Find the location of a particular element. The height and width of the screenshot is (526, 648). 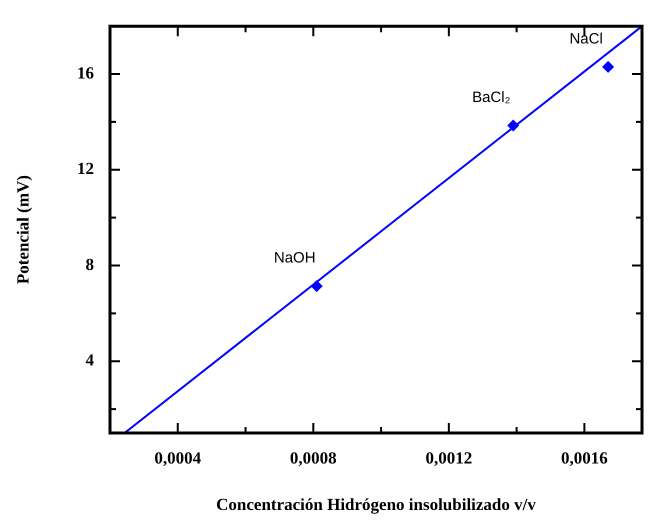

y-tick-label: 4 is located at coordinates (90, 360).